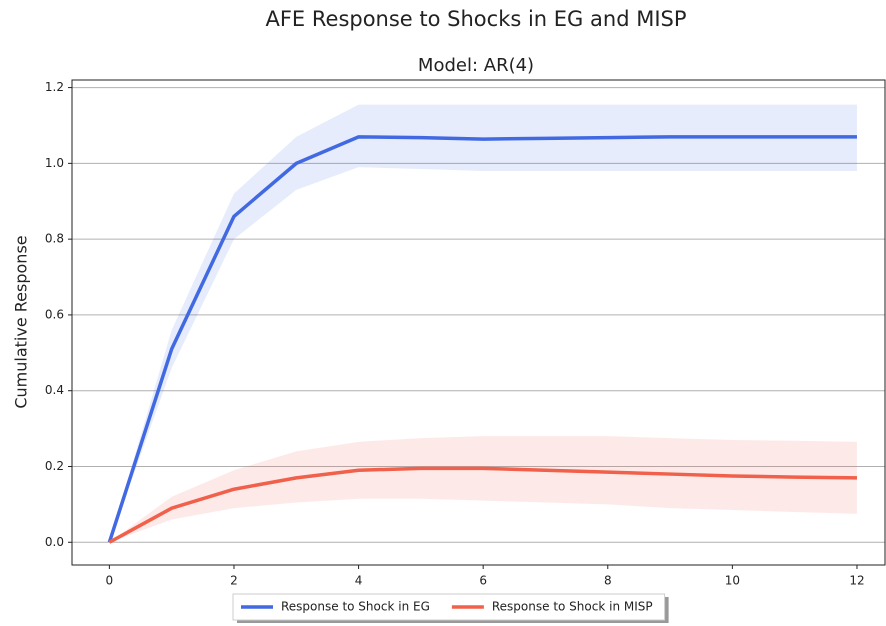  I want to click on y-tick-label: 1.2, so click(54, 87).